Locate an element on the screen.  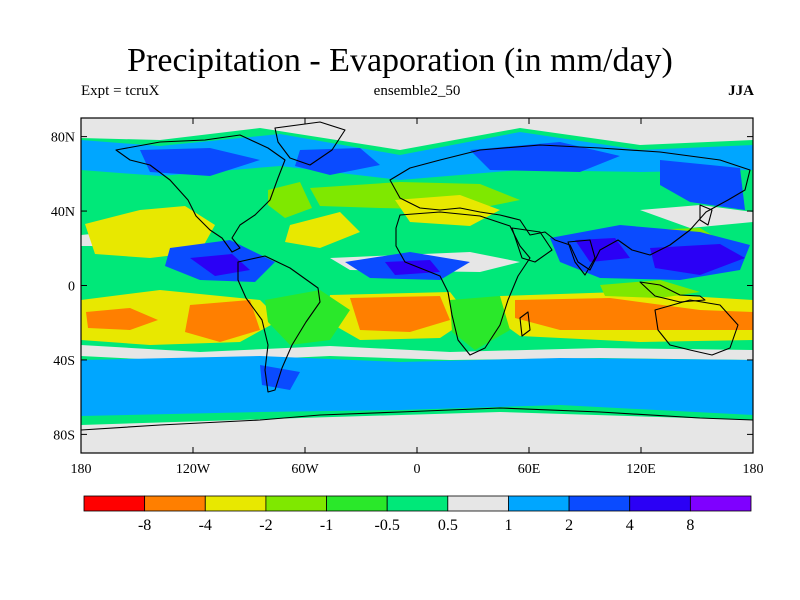
colorbar-label: -0.5 is located at coordinates (387, 525).